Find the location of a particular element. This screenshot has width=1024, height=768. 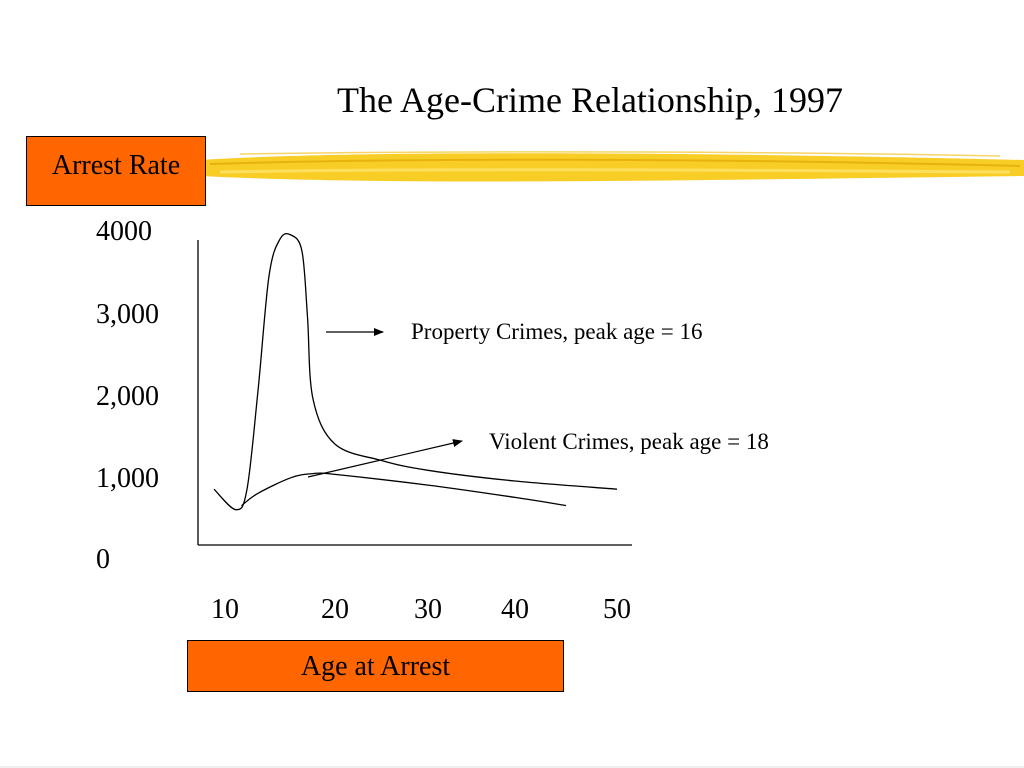

y-tick-label: 2,000 is located at coordinates (127, 396).